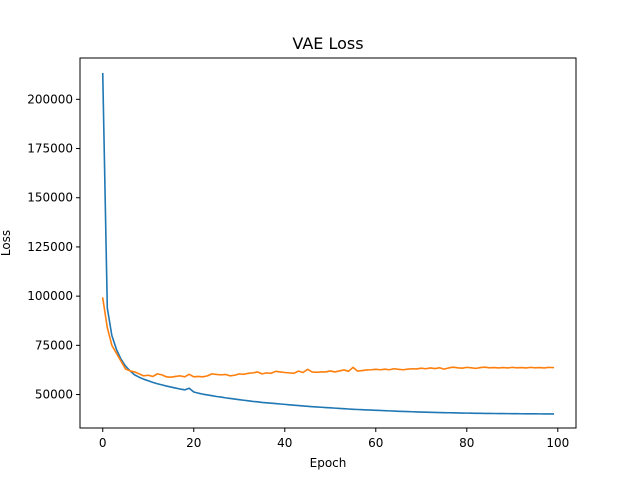 This screenshot has width=640, height=480. Describe the element at coordinates (50, 198) in the screenshot. I see `y-tick-label: 150000` at that location.